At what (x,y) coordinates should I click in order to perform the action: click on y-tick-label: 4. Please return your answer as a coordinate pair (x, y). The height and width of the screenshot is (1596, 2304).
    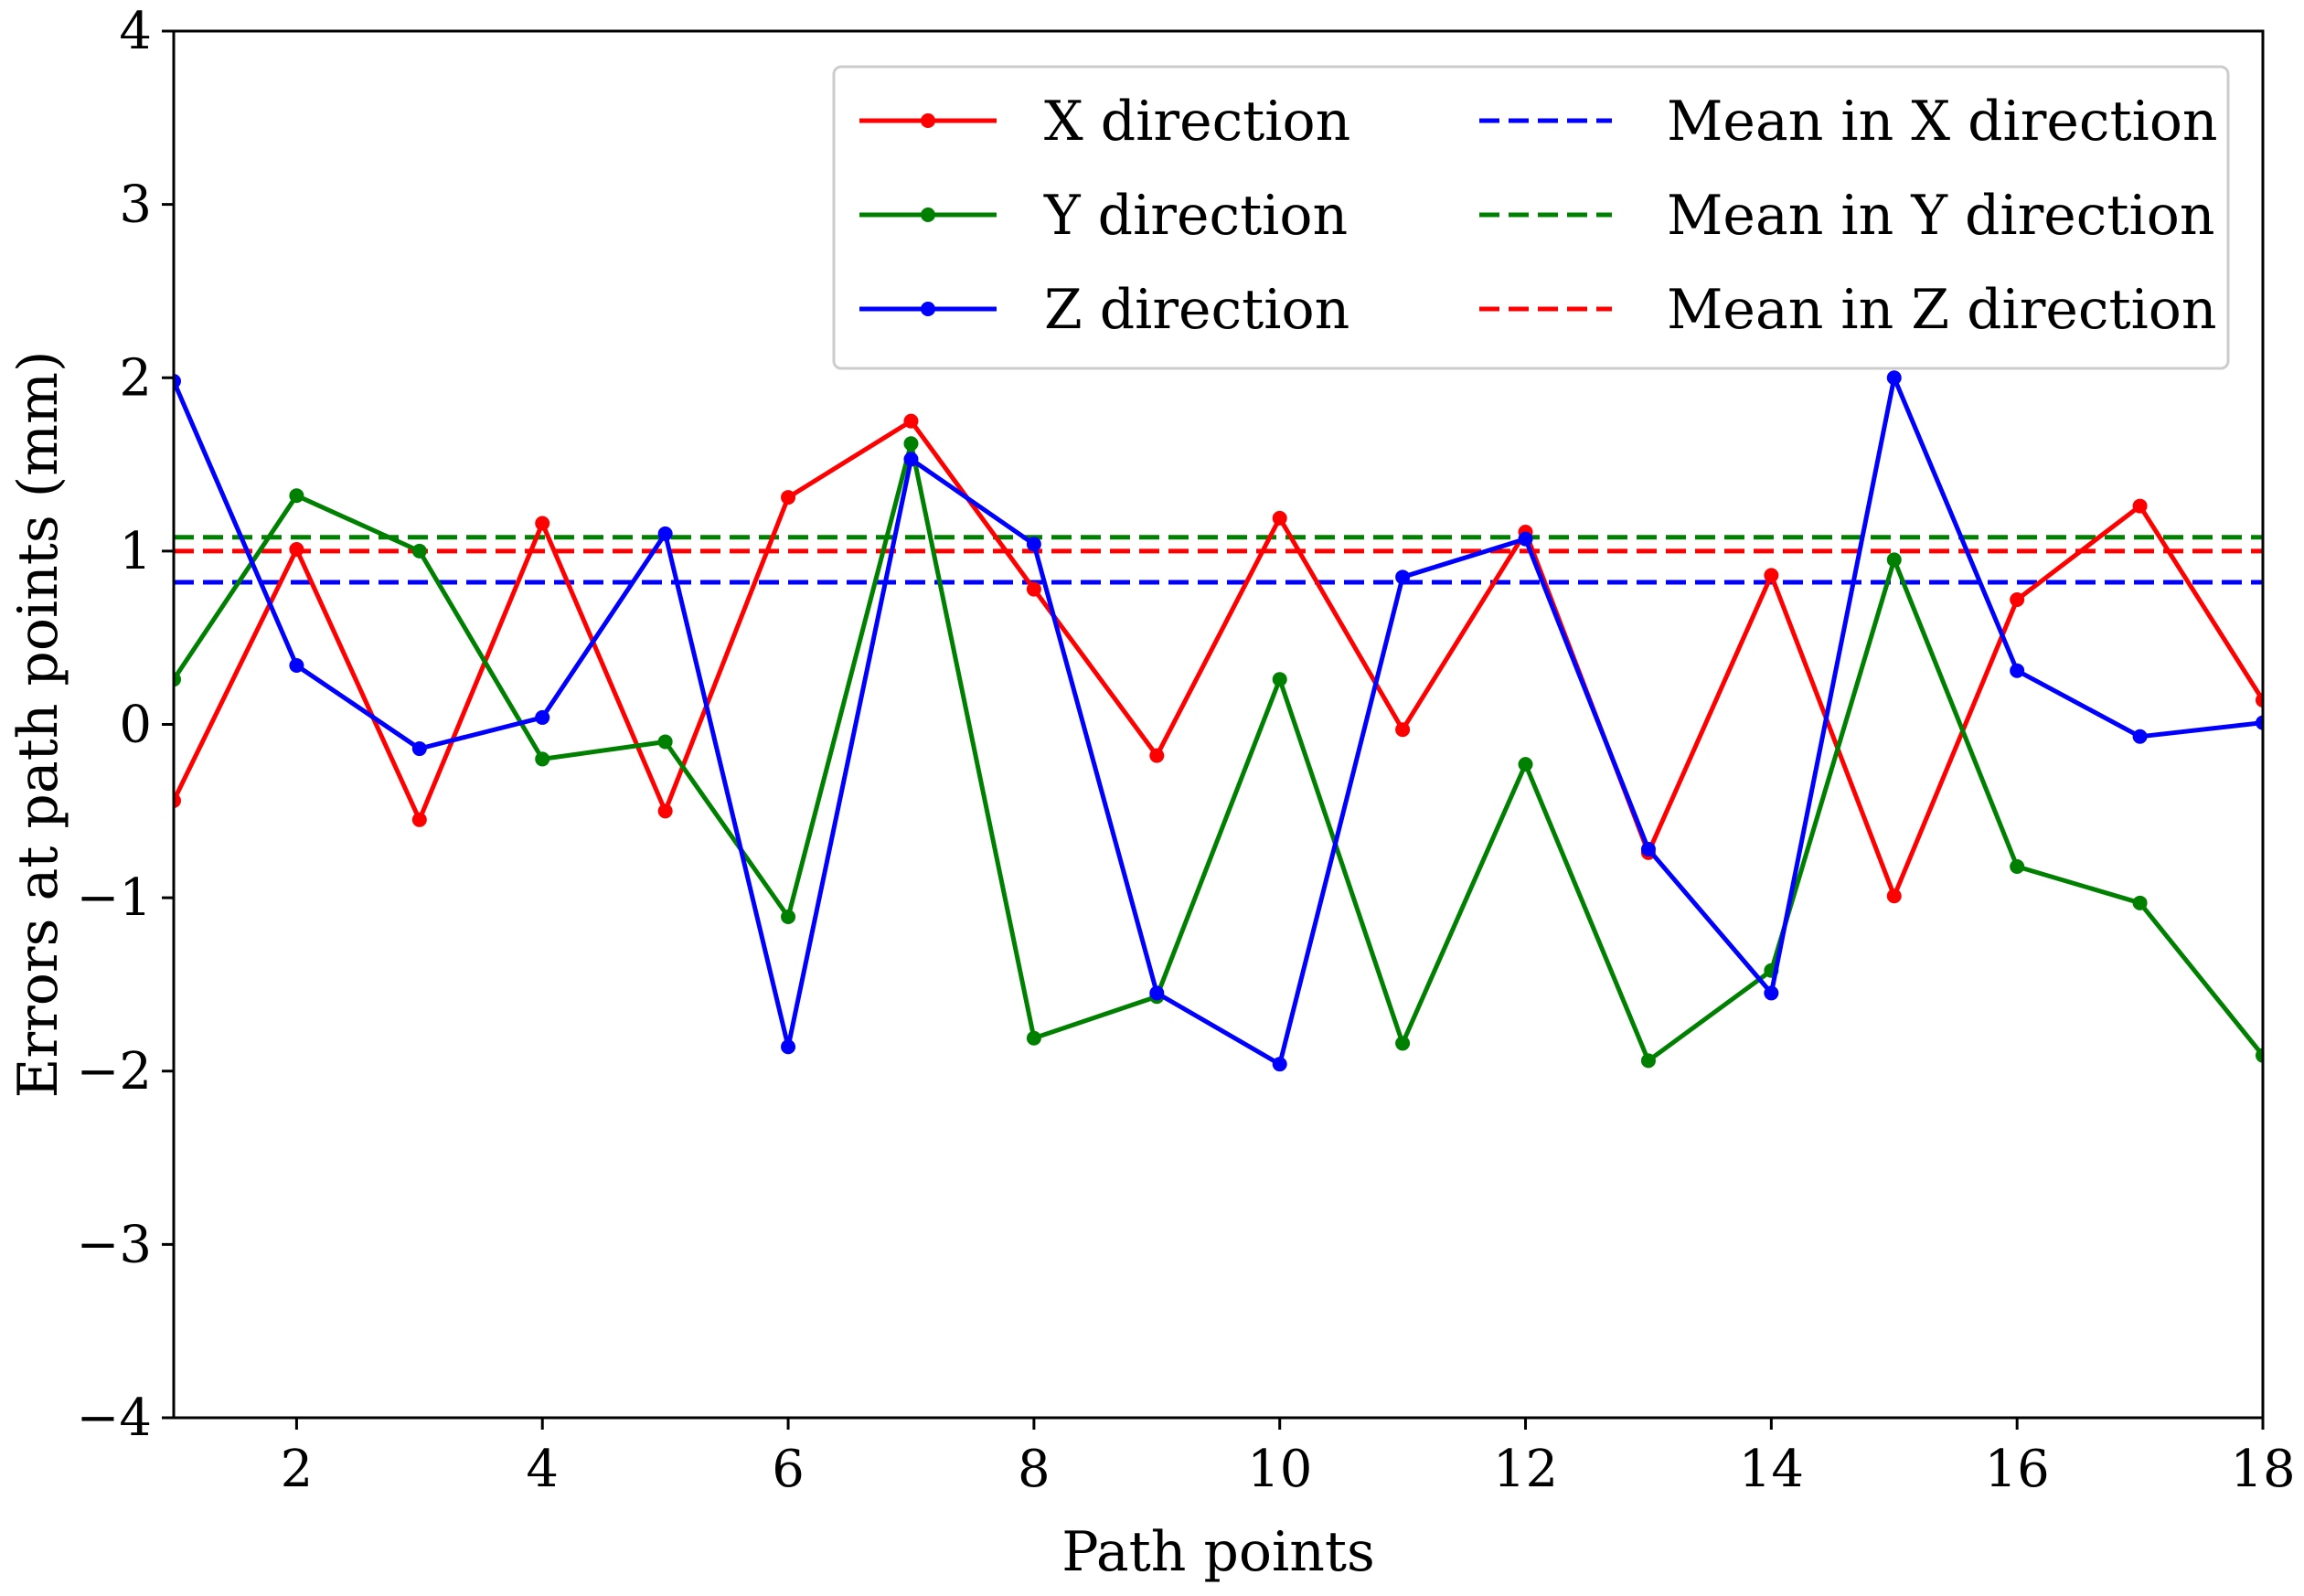
    Looking at the image, I should click on (135, 31).